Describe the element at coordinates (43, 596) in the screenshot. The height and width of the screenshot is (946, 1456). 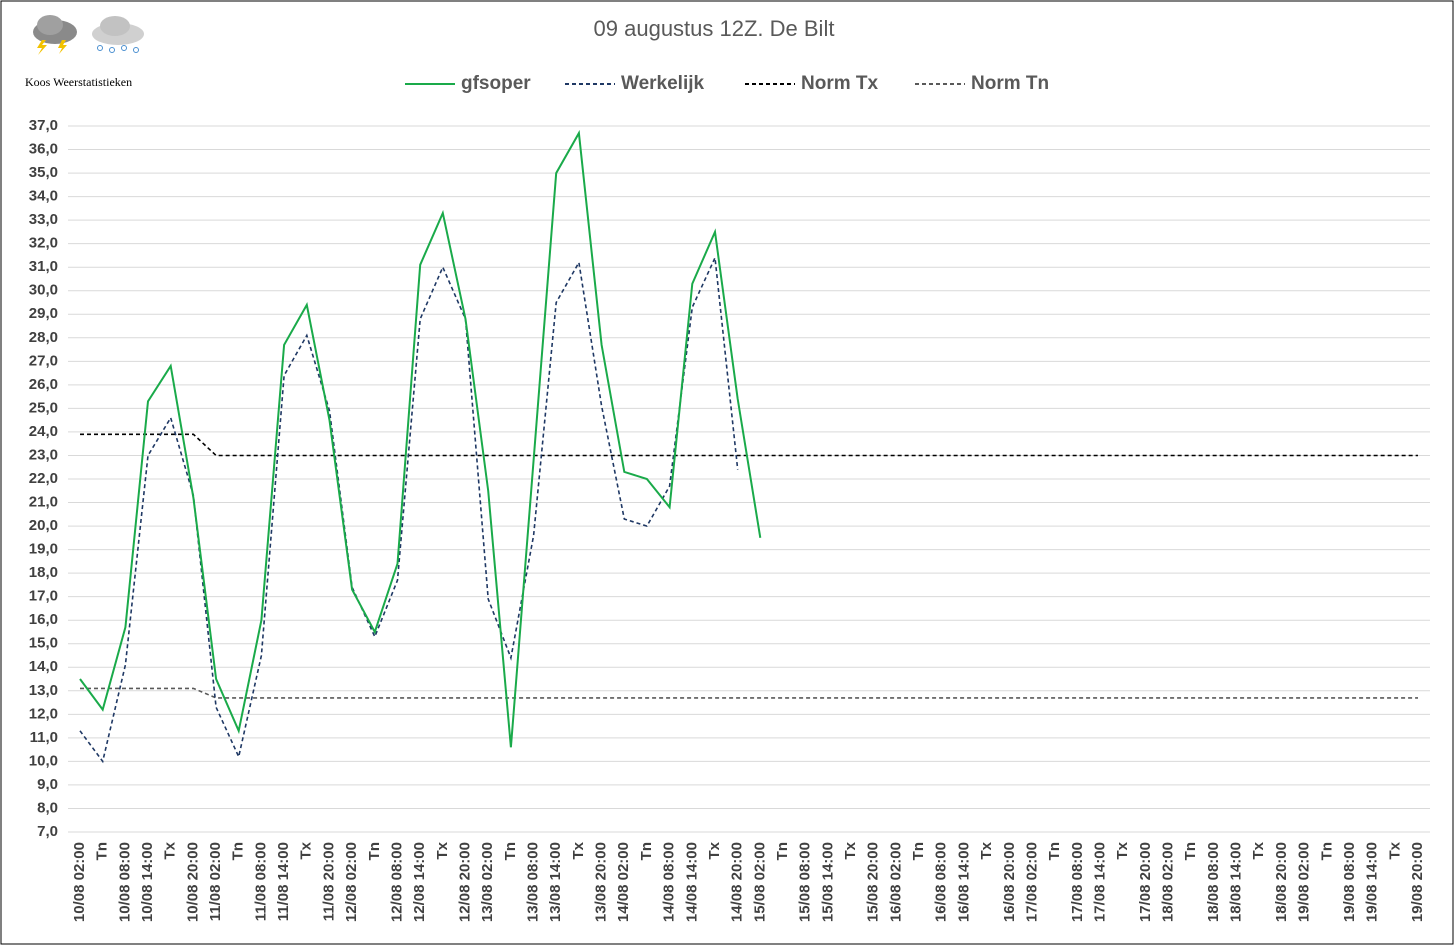
I see `y-tick-label: 17,0` at that location.